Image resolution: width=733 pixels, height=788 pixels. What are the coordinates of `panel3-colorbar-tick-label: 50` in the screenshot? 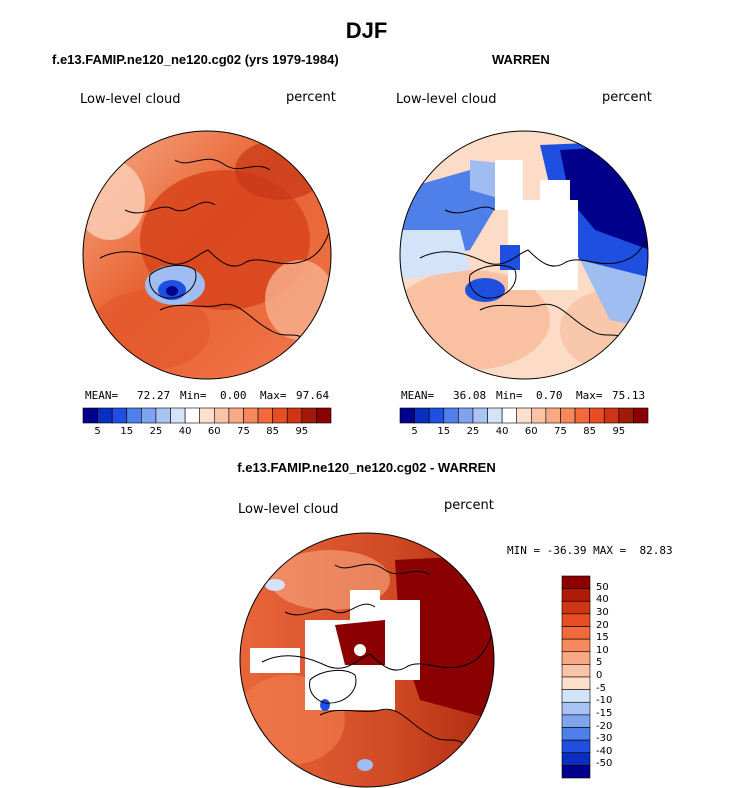 It's located at (602, 587).